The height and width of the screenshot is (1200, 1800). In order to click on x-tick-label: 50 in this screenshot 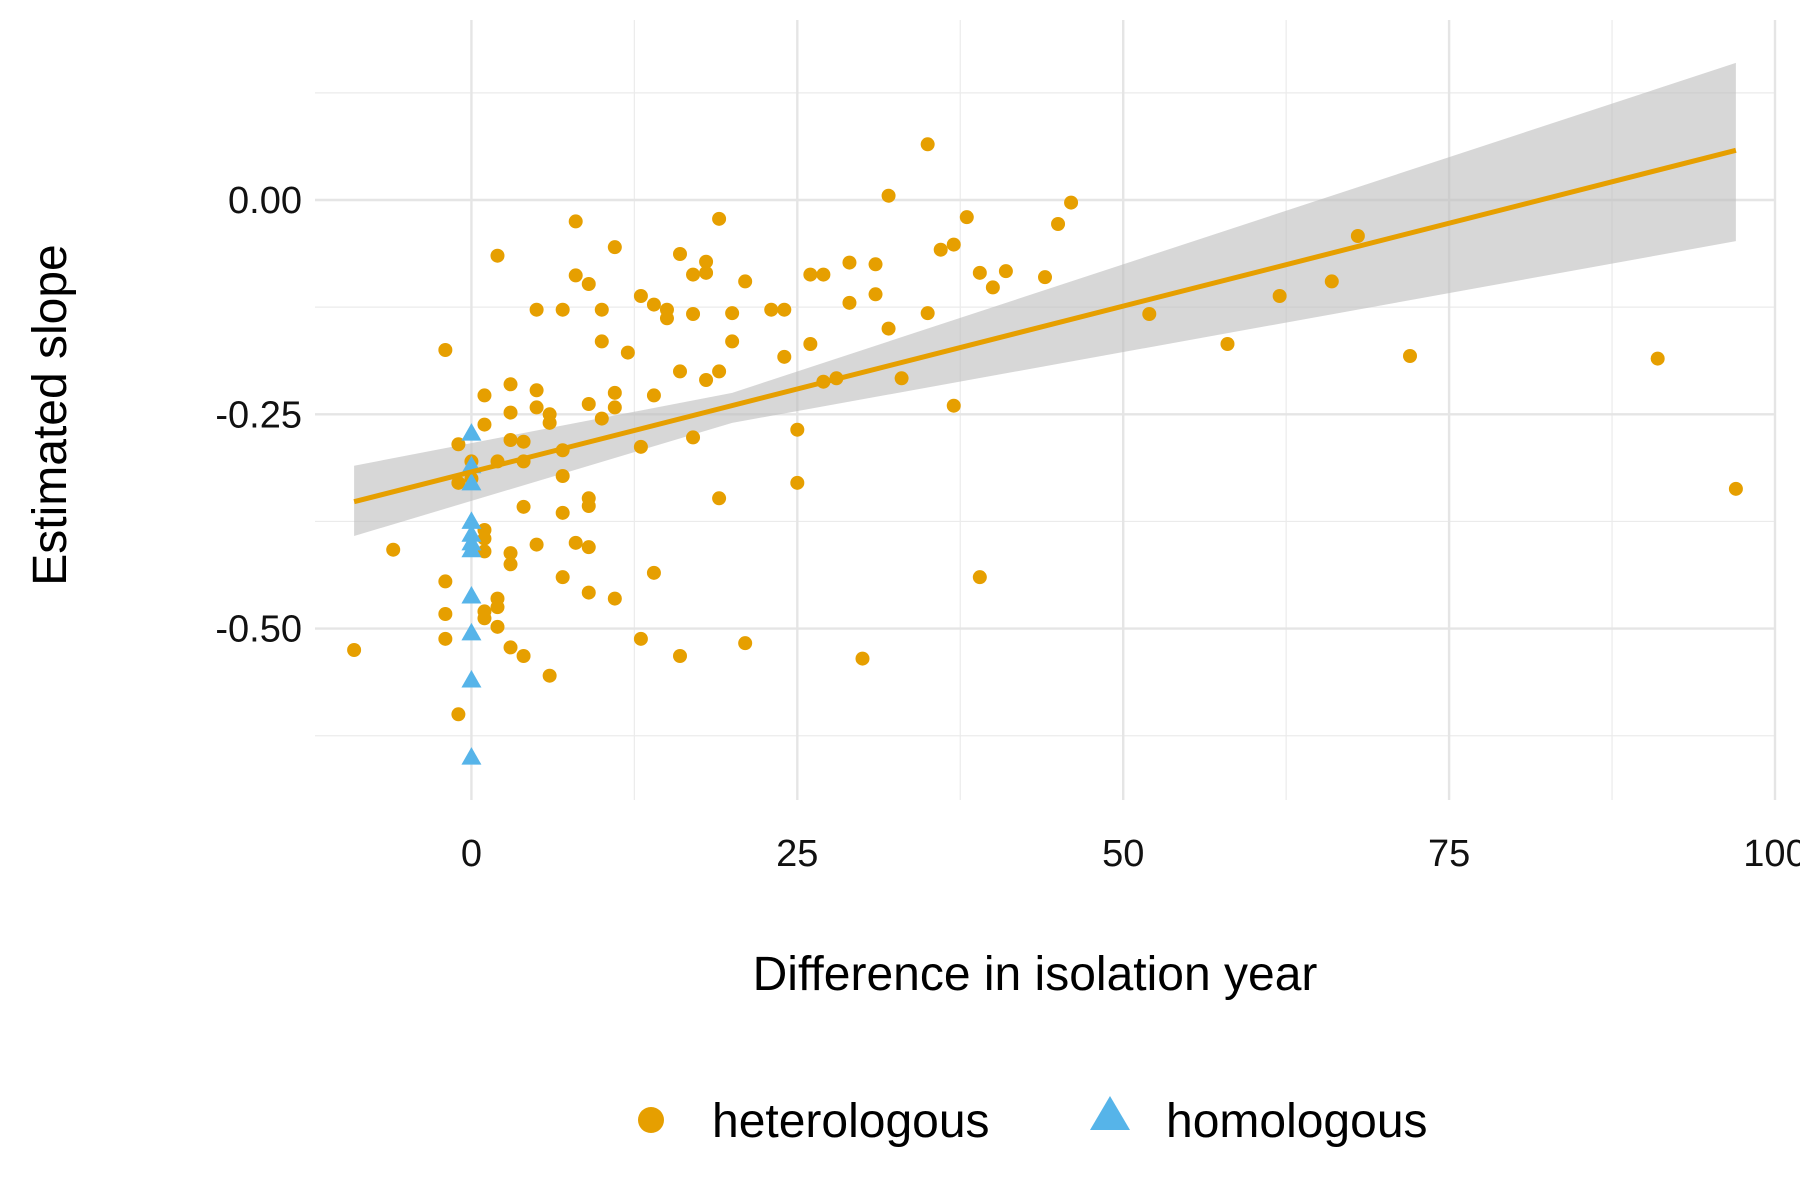, I will do `click(1123, 854)`.